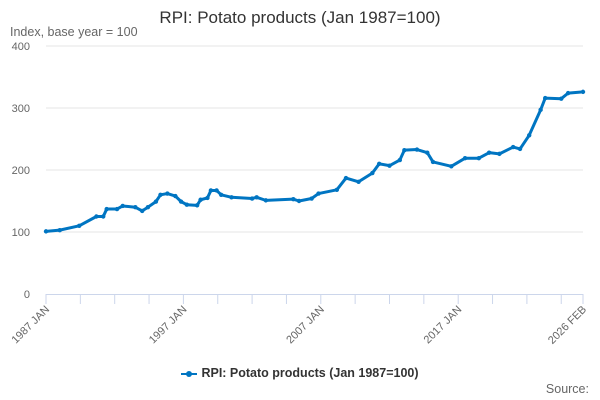  Describe the element at coordinates (168, 325) in the screenshot. I see `x-tick-label: 1997 JAN` at that location.